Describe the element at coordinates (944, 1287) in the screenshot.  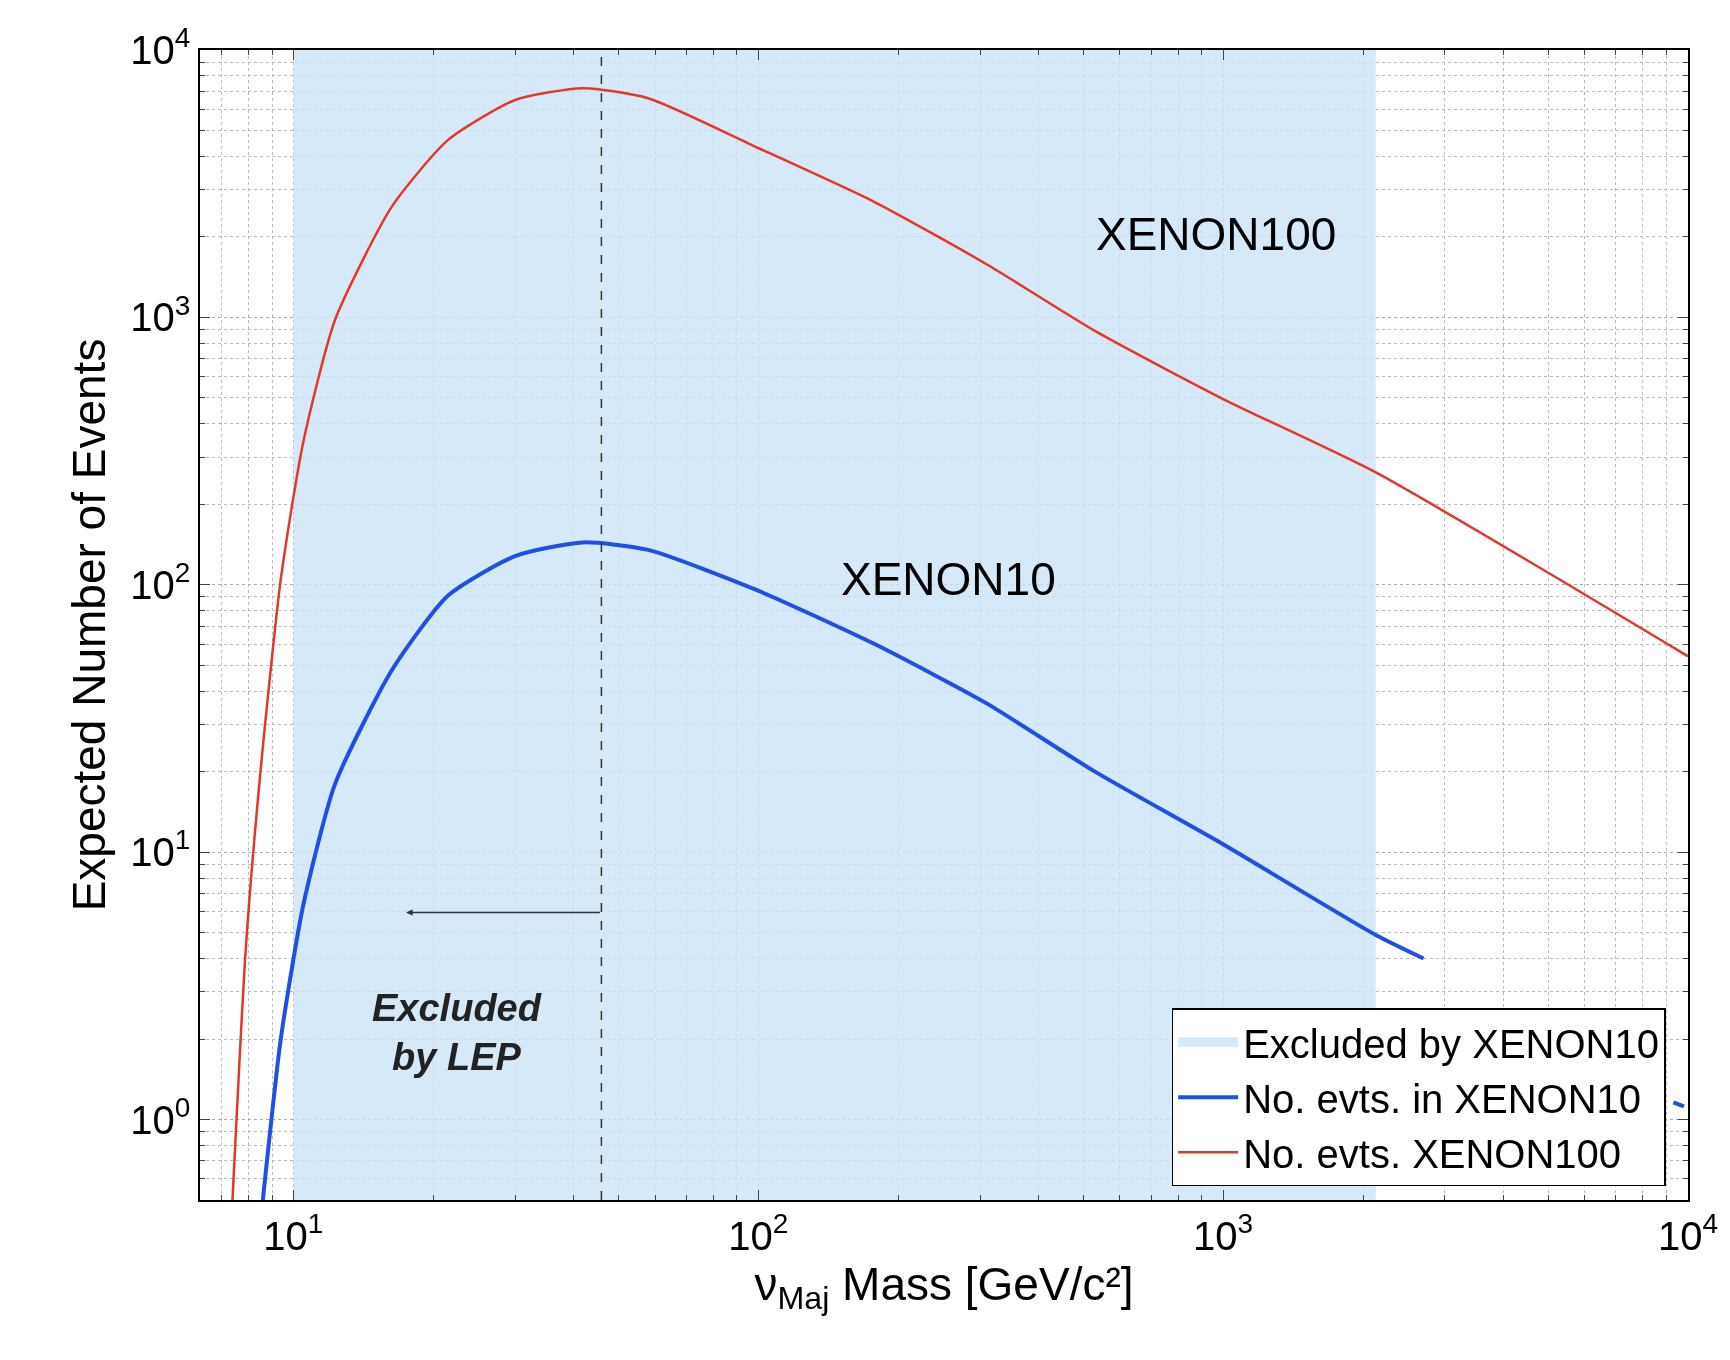
I see `x-axis-title: ν$_{Maj}$ Mass [GeV/c²]` at that location.